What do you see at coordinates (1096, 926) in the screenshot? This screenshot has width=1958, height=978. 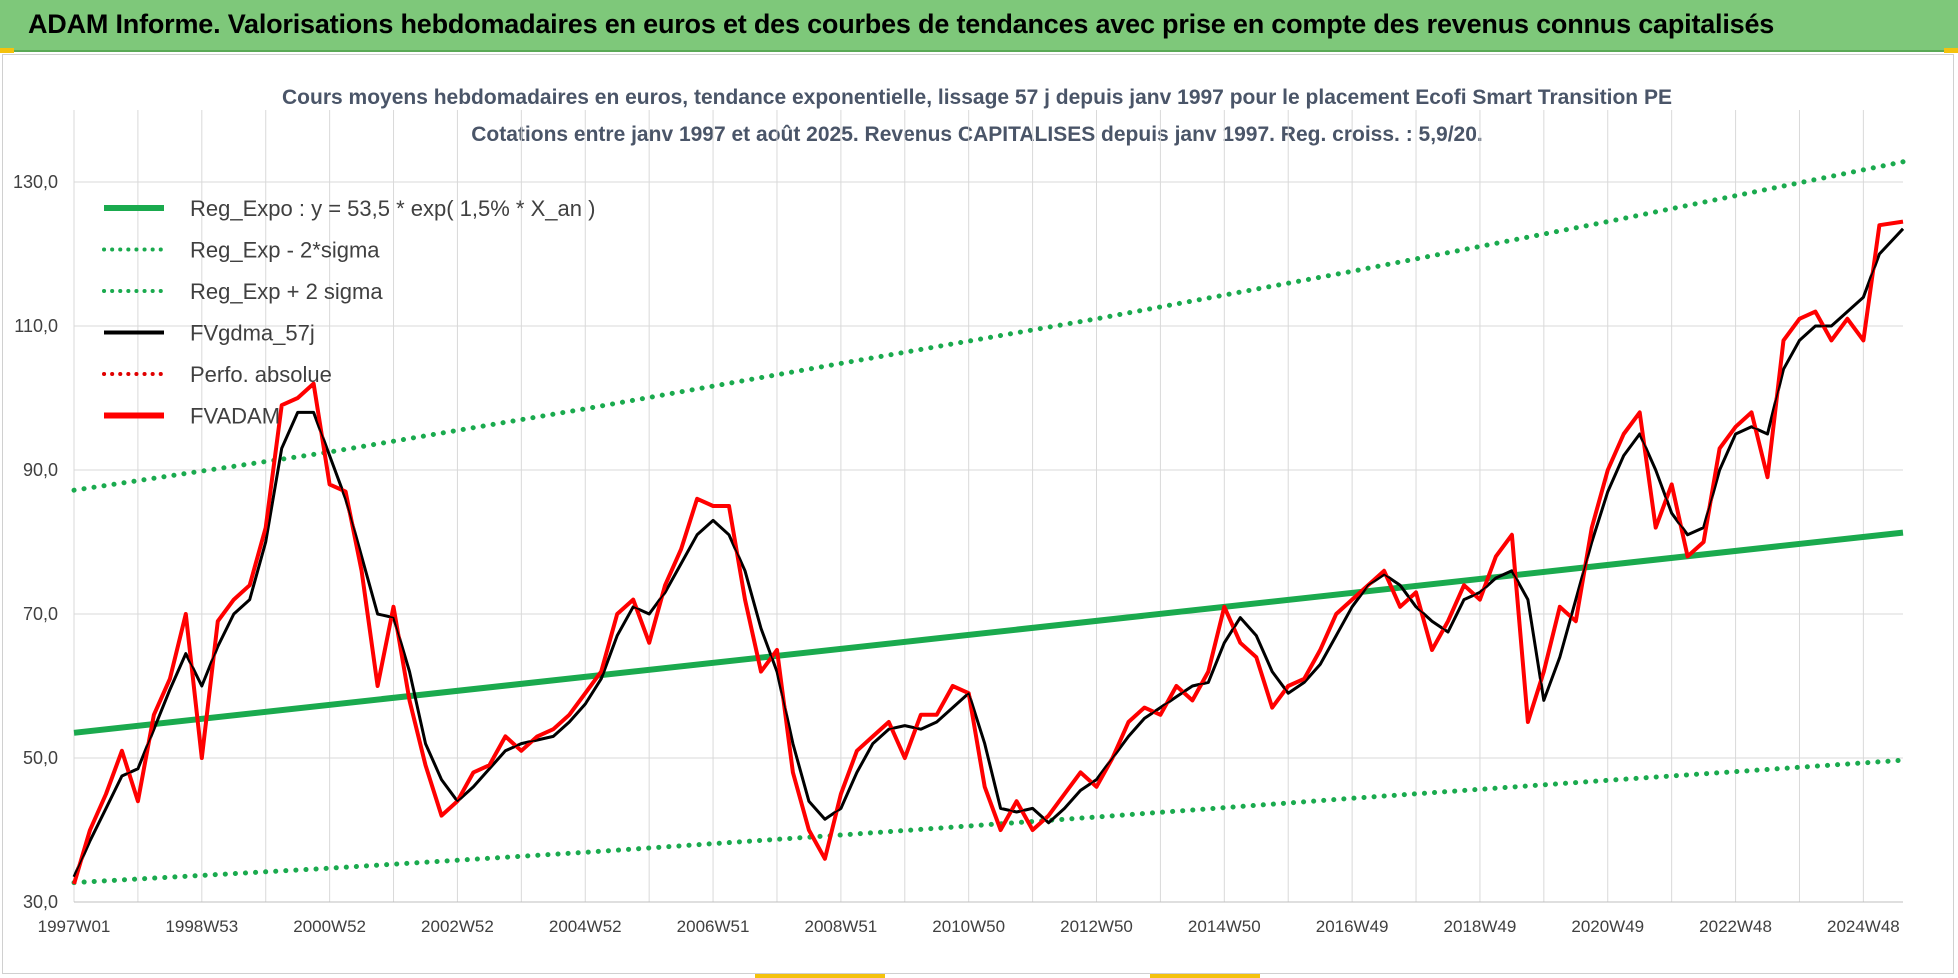 I see `x-tick-label: 2012W50` at bounding box center [1096, 926].